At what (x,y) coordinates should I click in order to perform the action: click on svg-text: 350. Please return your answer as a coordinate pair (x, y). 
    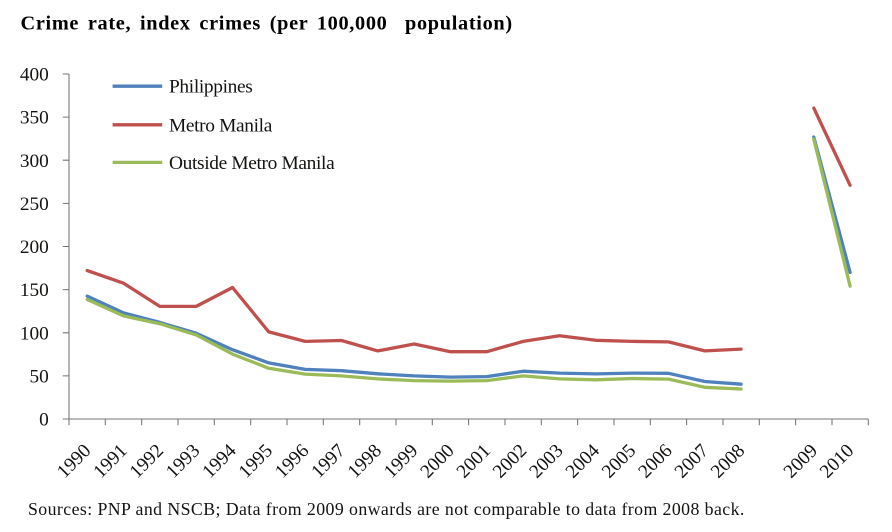
    Looking at the image, I should click on (34, 118).